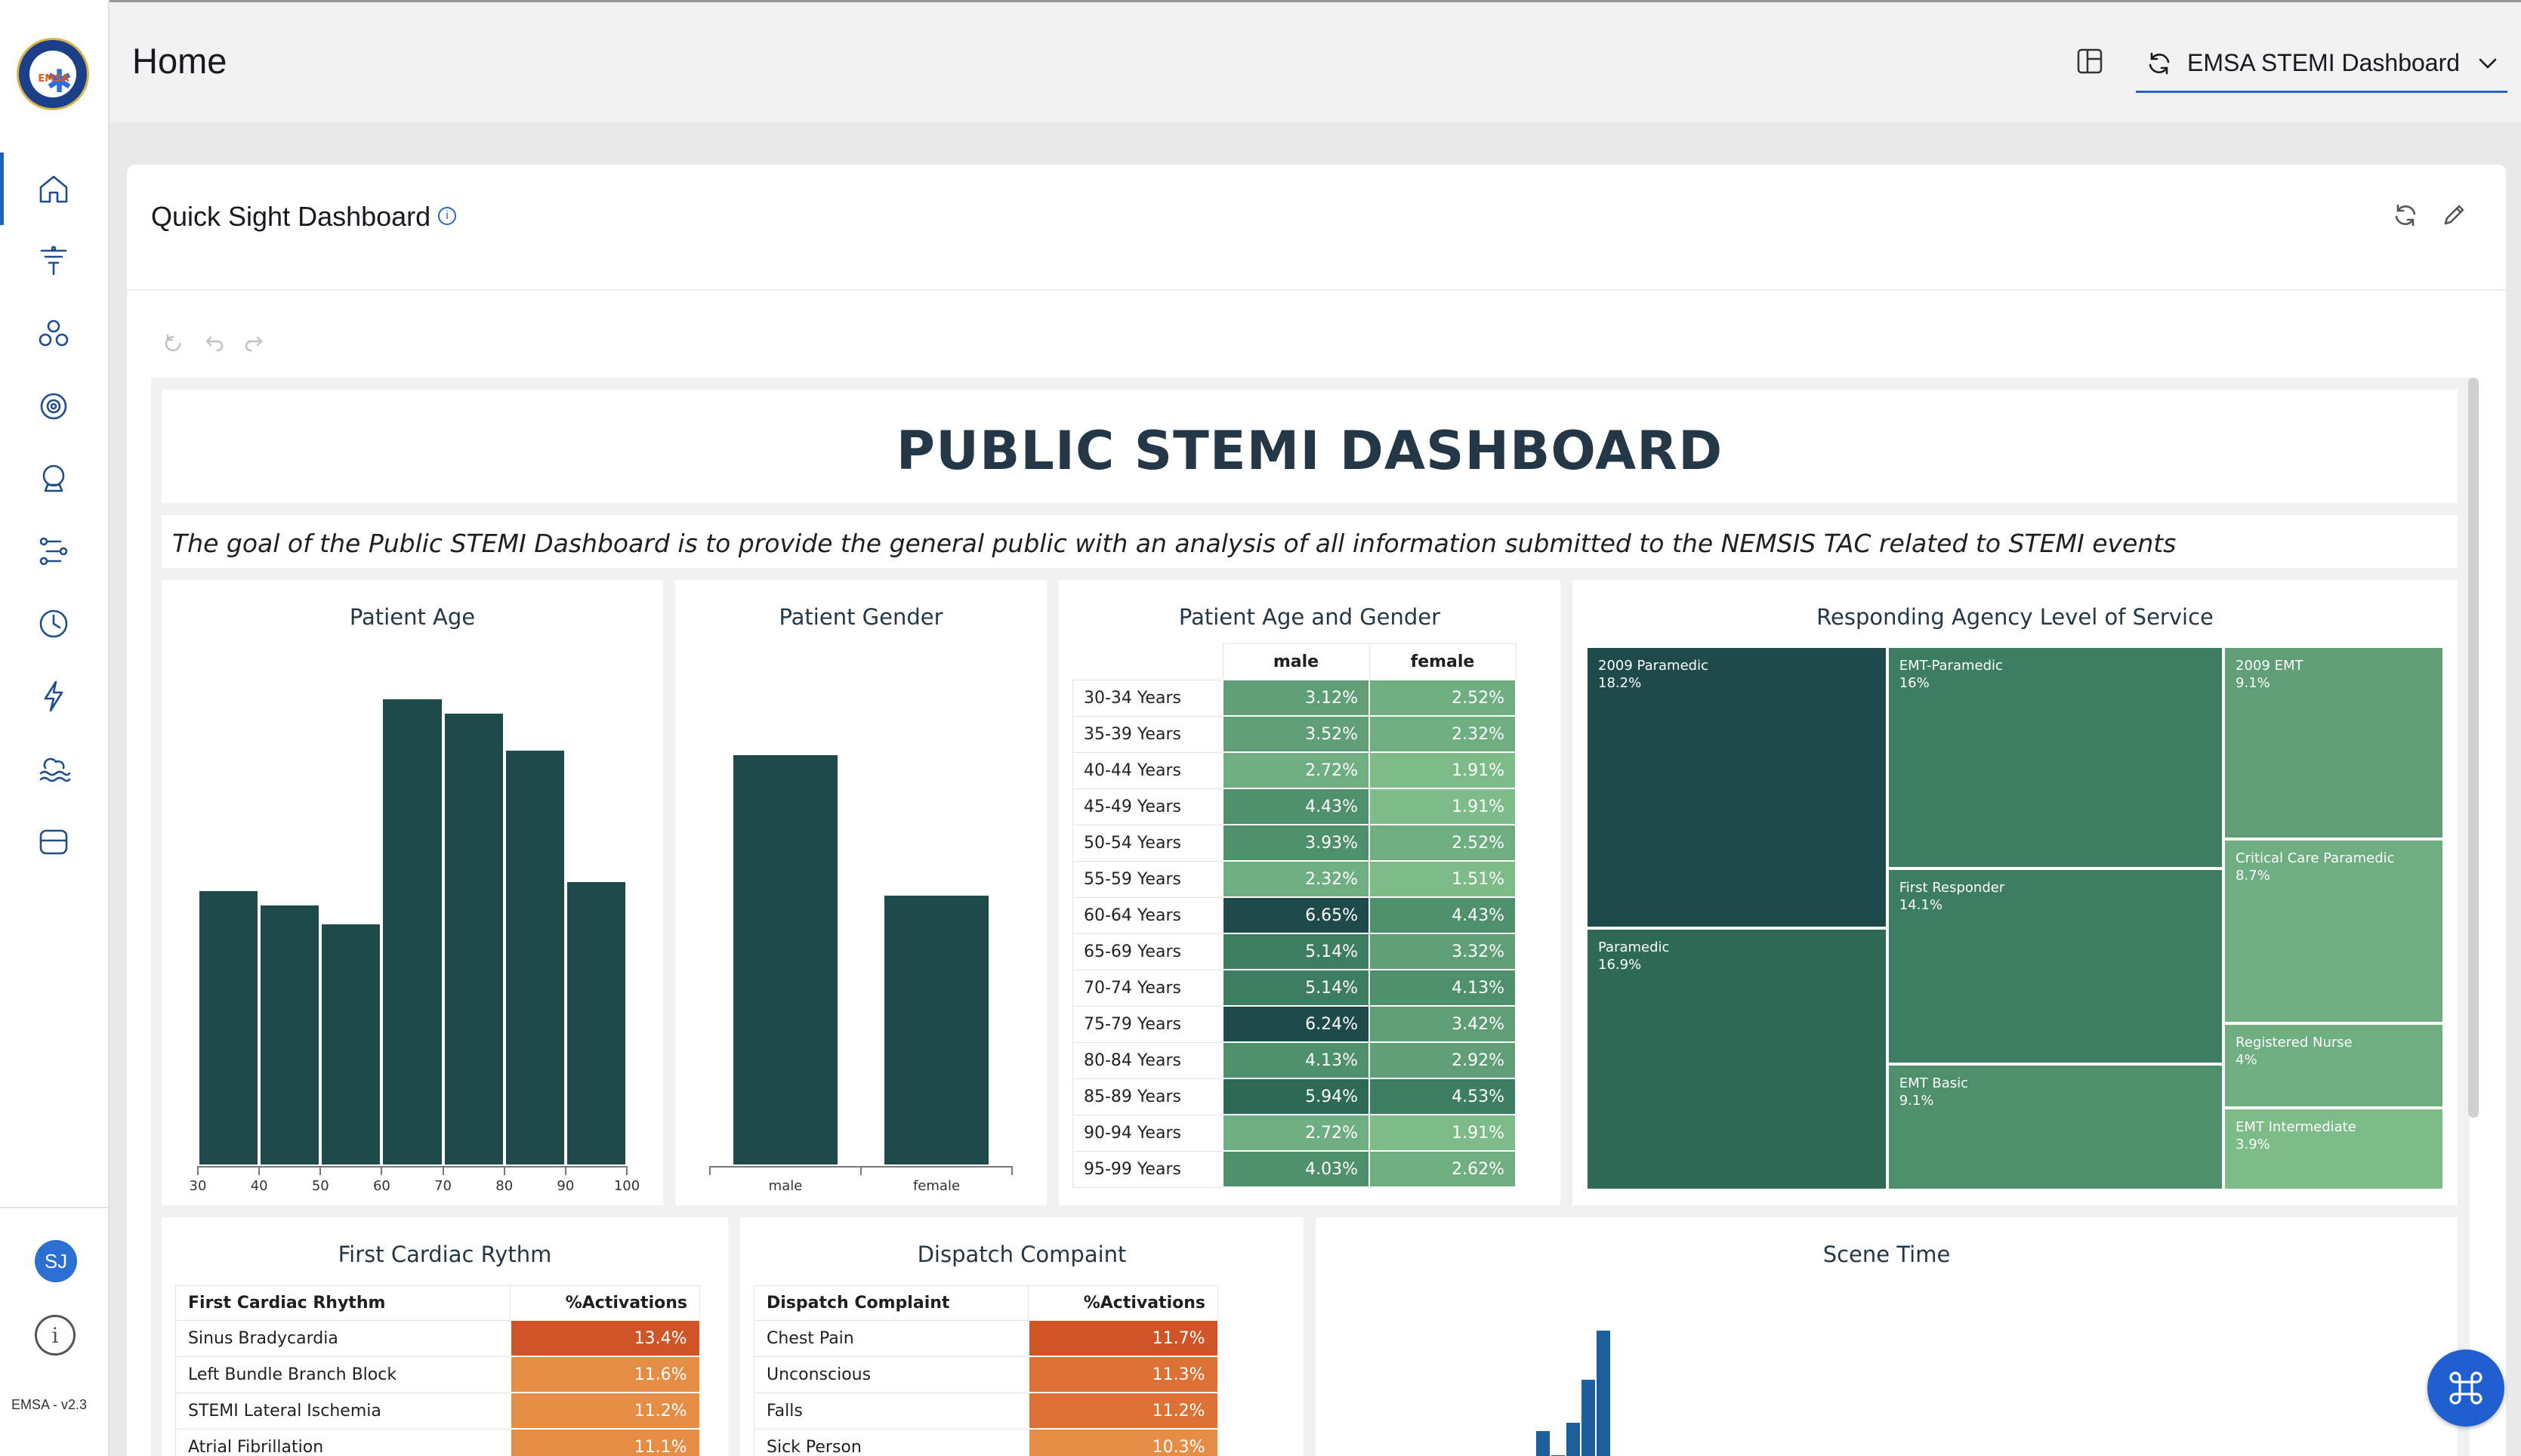 The image size is (2521, 1456). What do you see at coordinates (1296, 661) in the screenshot?
I see `column-header-male: male` at bounding box center [1296, 661].